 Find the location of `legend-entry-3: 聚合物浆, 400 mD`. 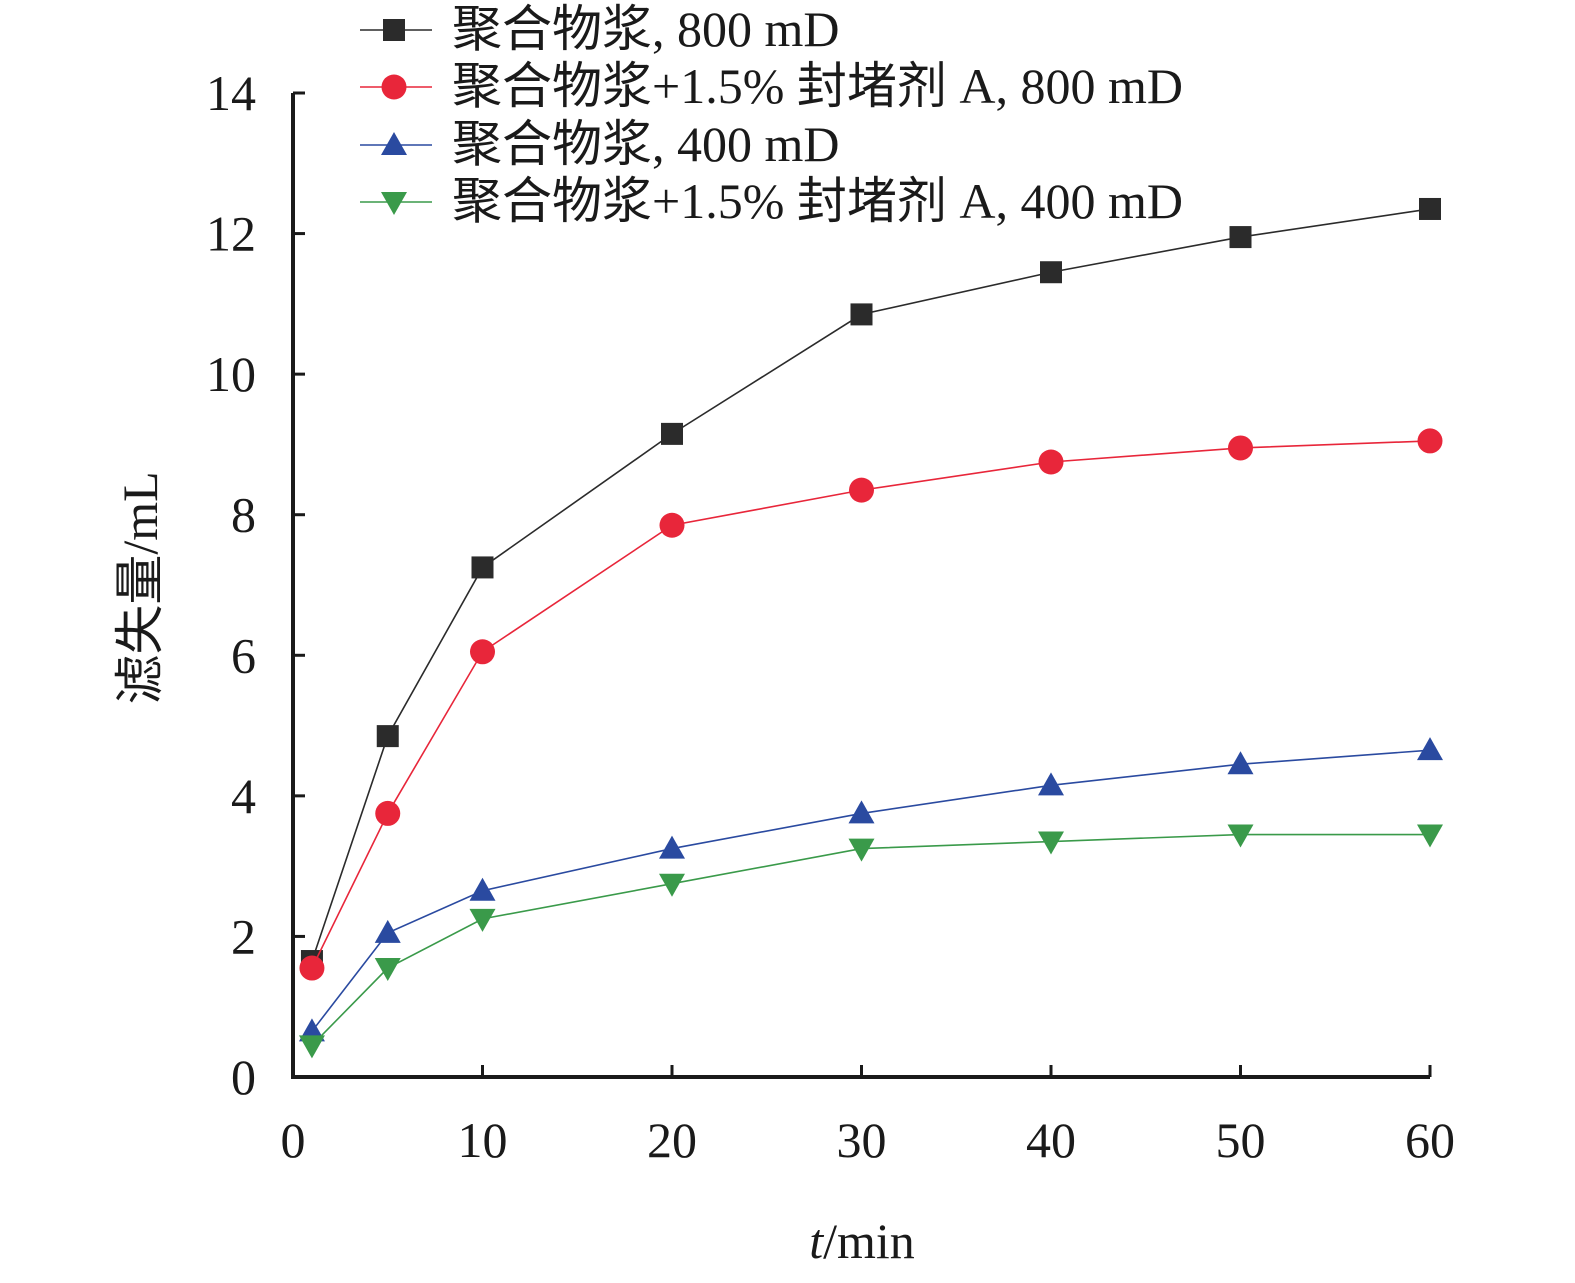

legend-entry-3: 聚合物浆, 400 mD is located at coordinates (600, 144).